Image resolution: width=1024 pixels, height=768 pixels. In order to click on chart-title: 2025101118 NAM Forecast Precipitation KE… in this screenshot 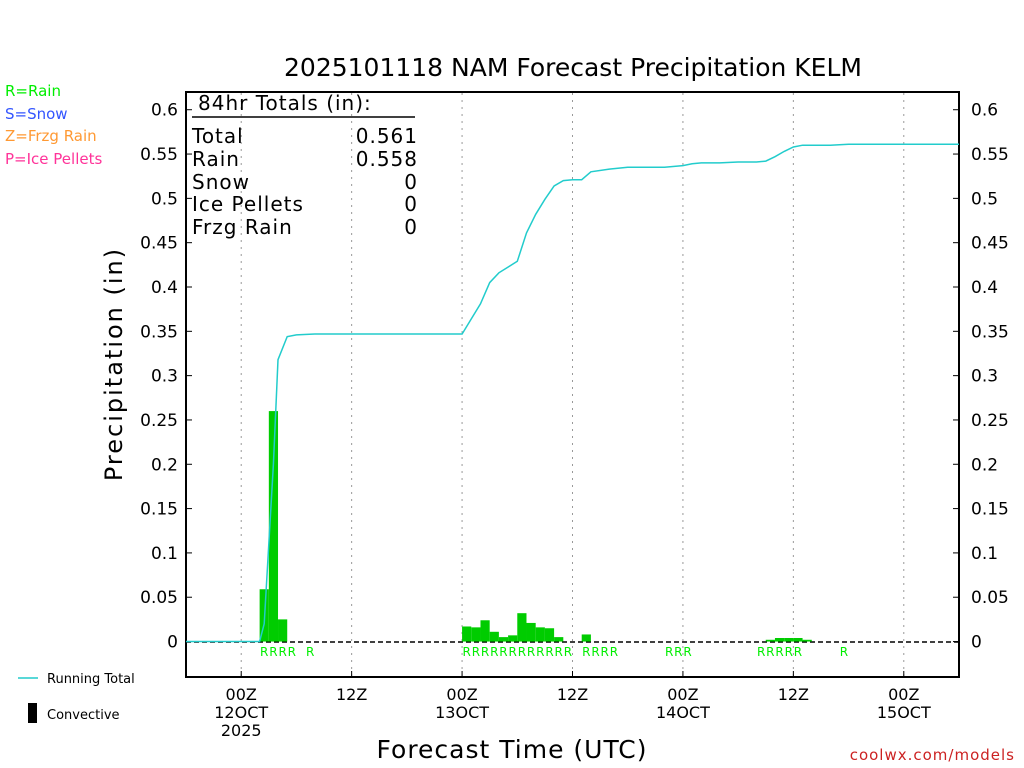, I will do `click(573, 67)`.